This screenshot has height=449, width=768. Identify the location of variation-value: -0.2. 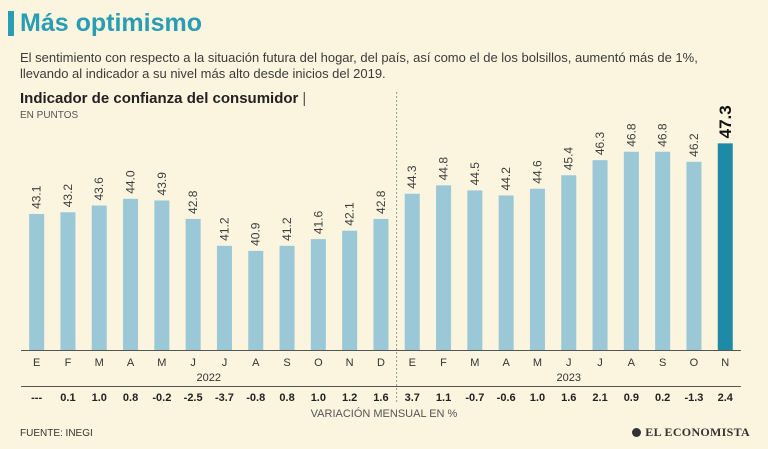
(161, 398).